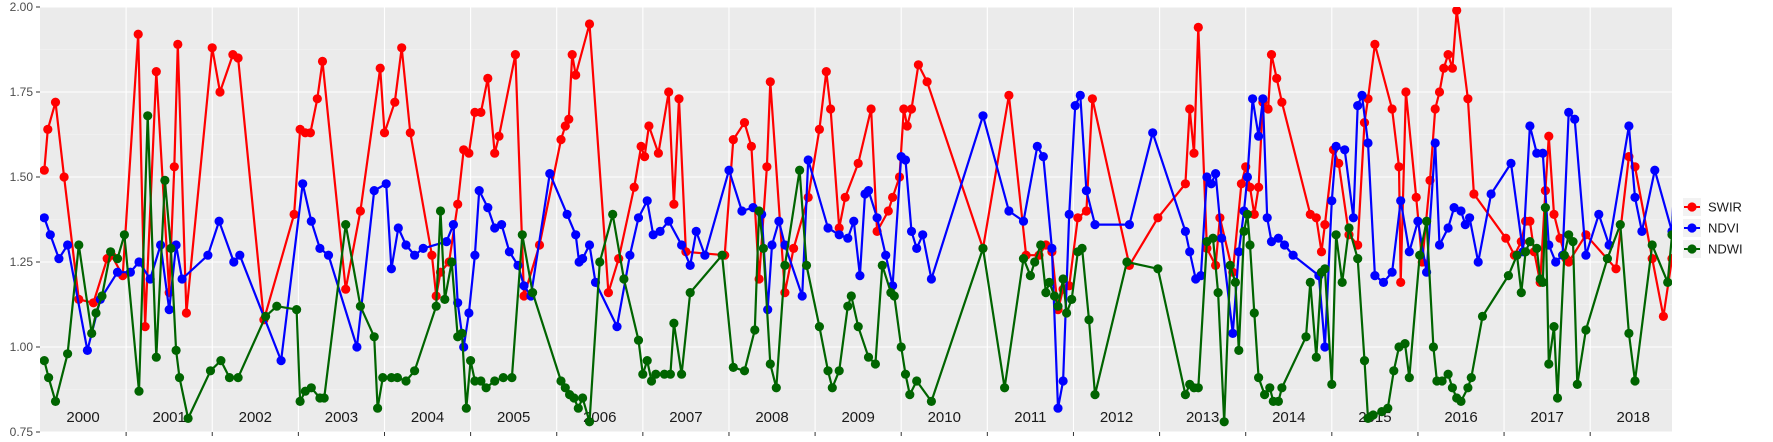  I want to click on year-label: 2011, so click(1030, 417).